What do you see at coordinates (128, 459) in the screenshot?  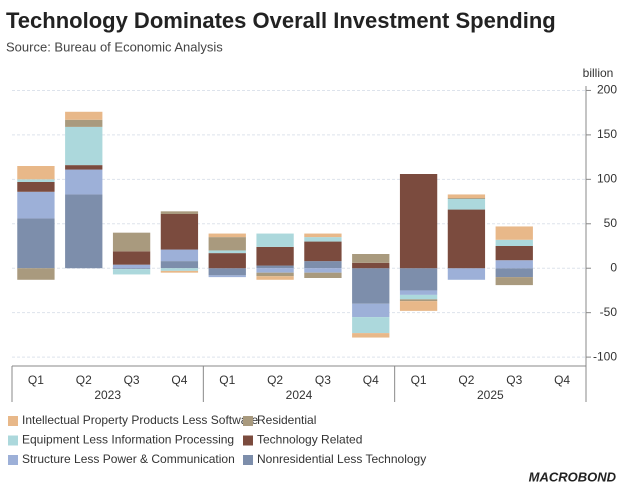 I see `legend-label: Structure Less Power & Communication` at bounding box center [128, 459].